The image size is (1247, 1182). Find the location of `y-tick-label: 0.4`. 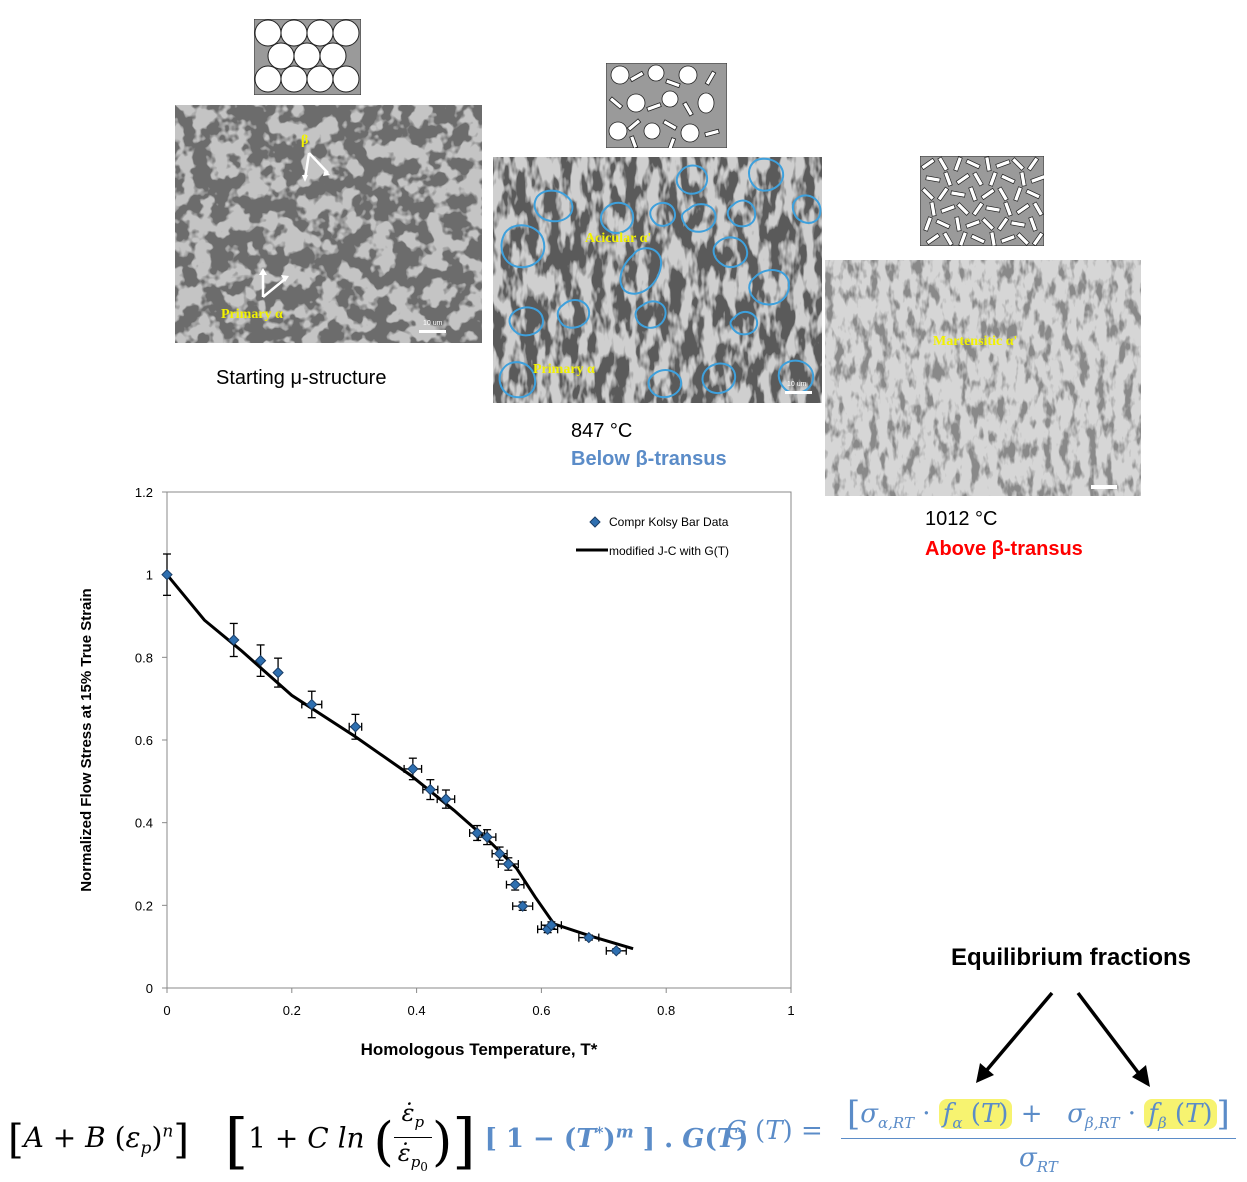

y-tick-label: 0.4 is located at coordinates (144, 823).